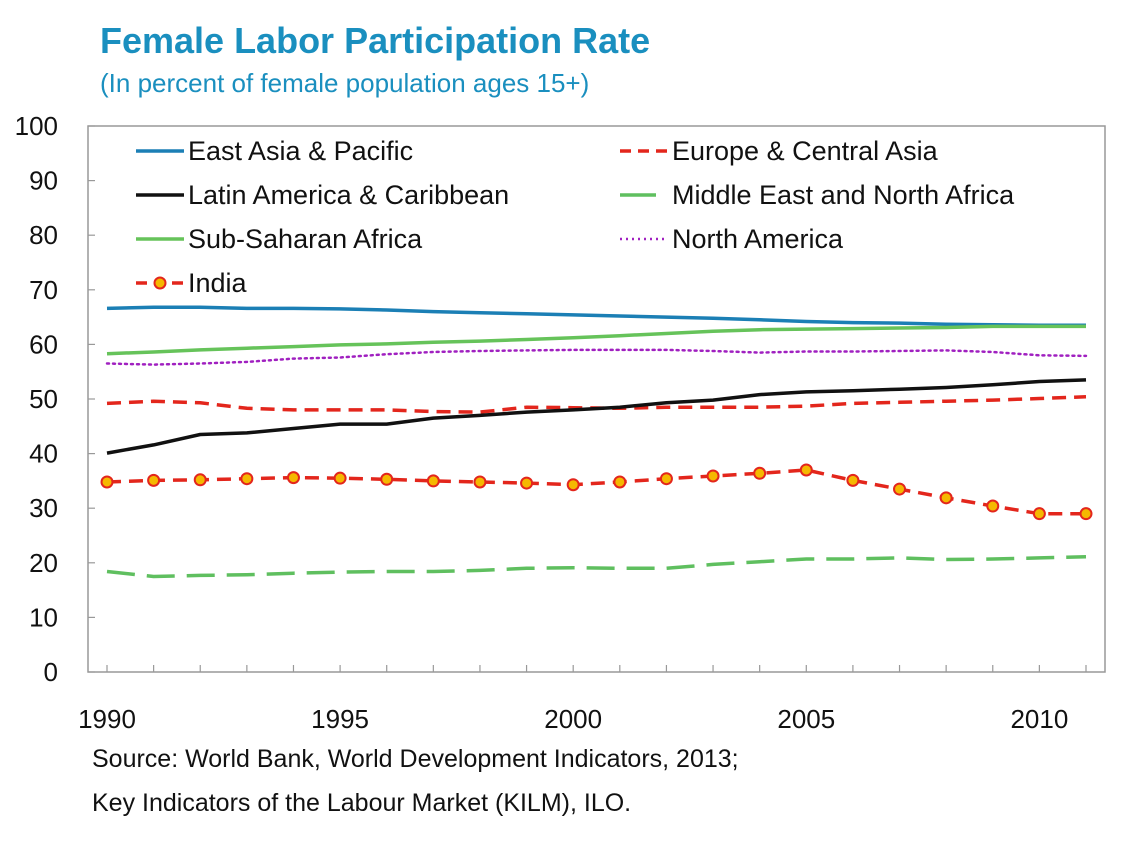  I want to click on legend-label-east-asia-pacific: East Asia & Pacific, so click(300, 151).